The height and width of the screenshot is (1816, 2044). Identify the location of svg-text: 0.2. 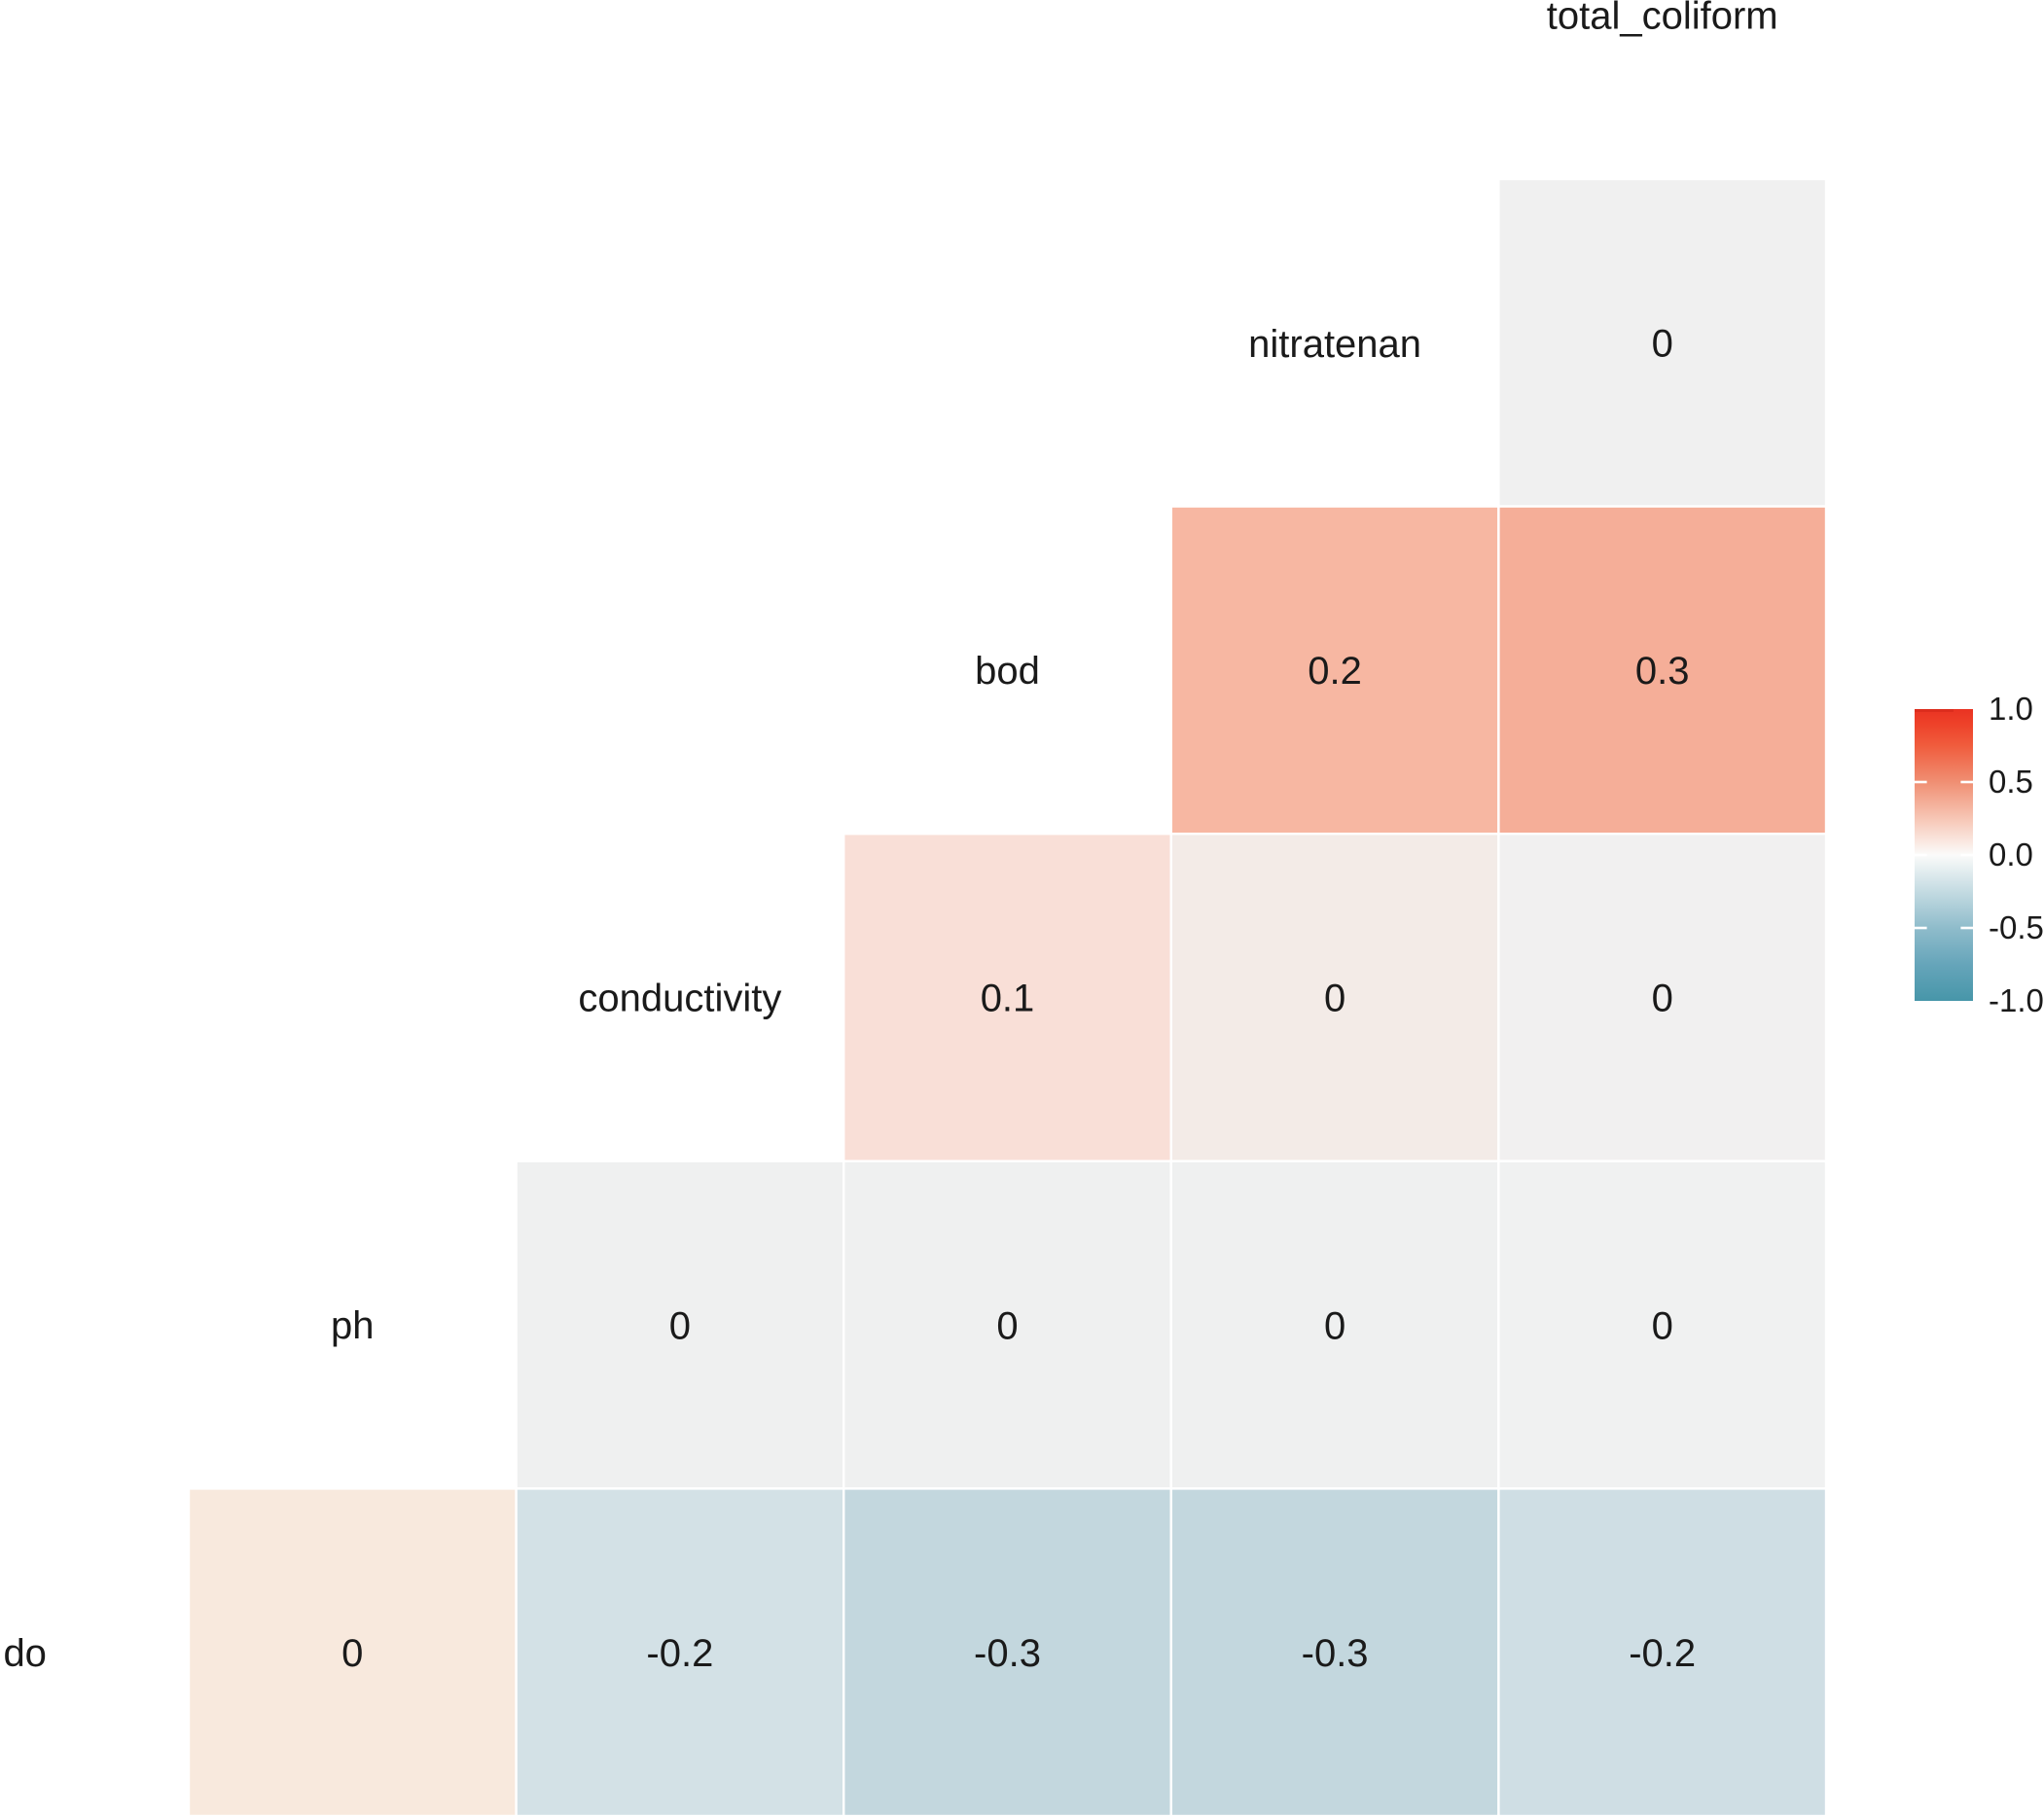
(1335, 671).